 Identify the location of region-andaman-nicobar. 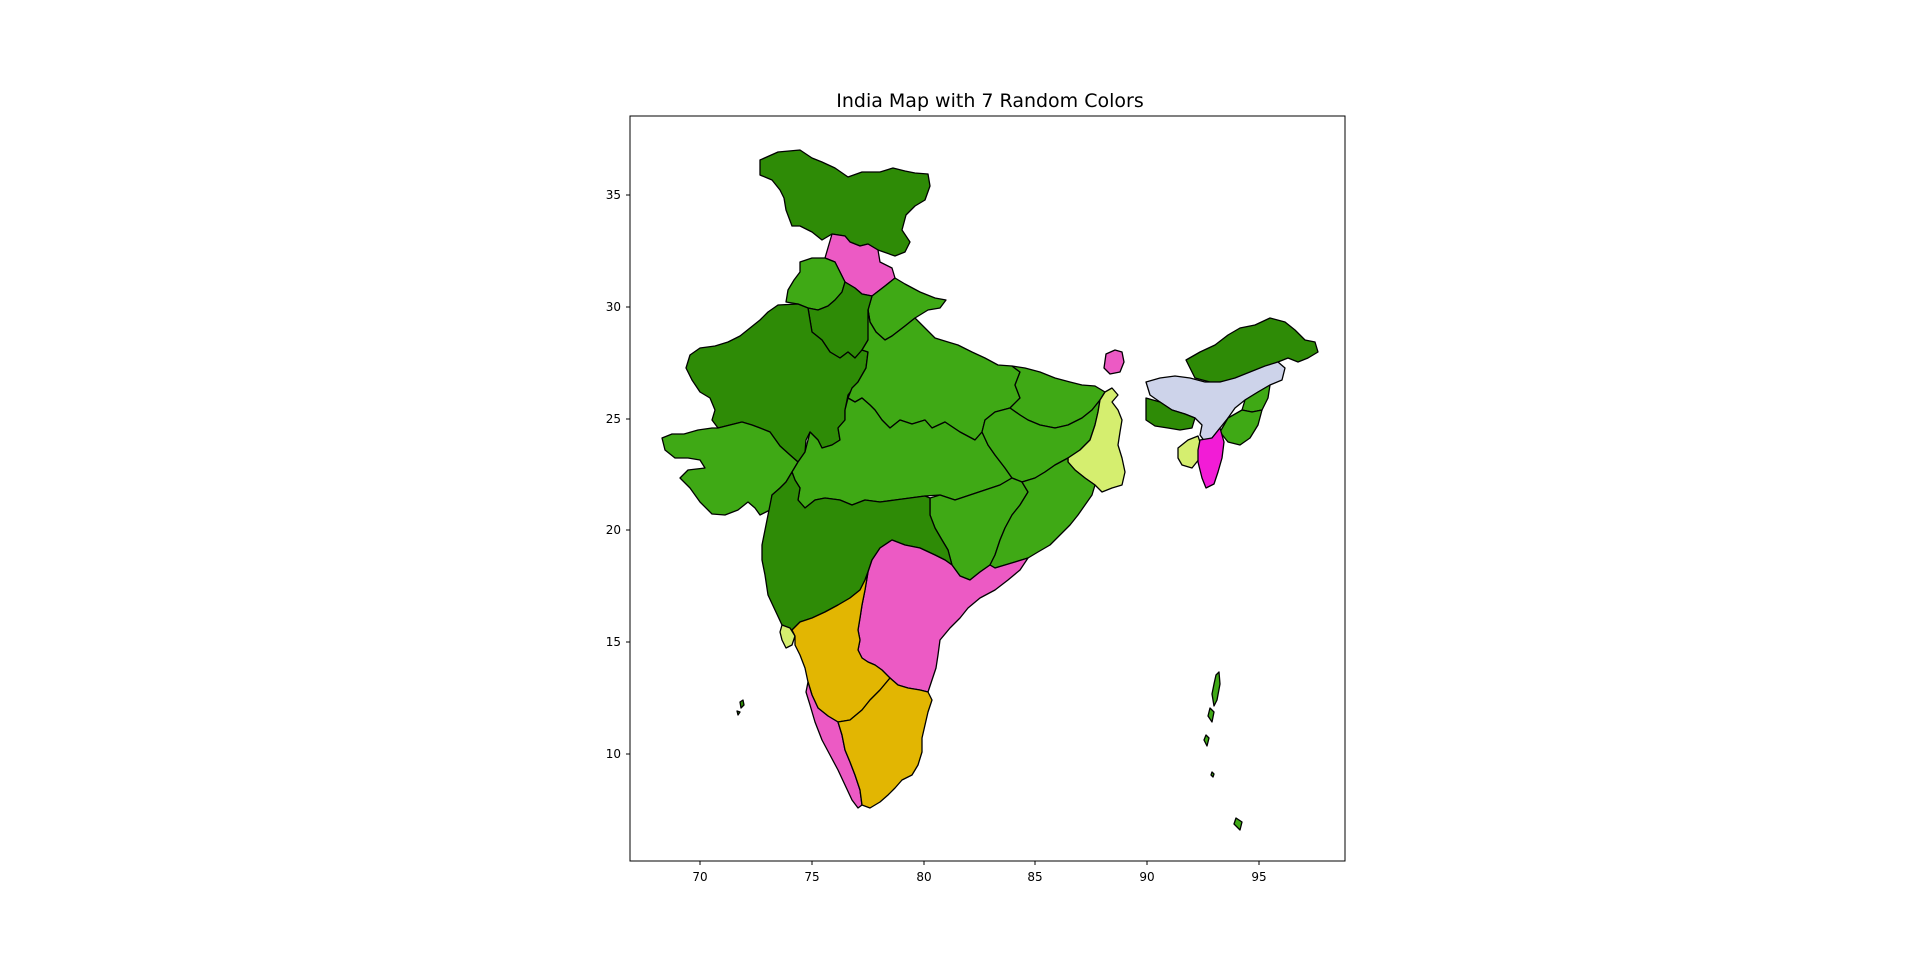
(1223, 751).